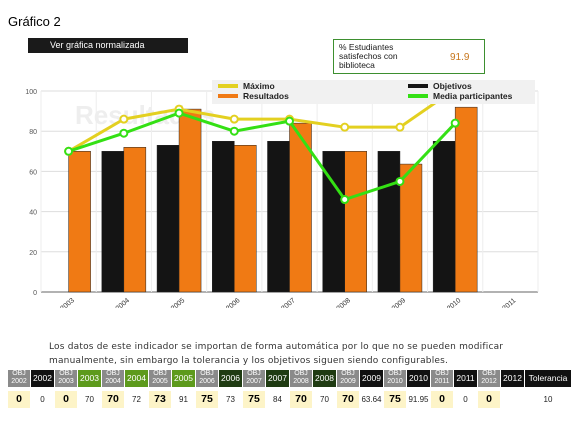 The image size is (583, 428). What do you see at coordinates (178, 302) in the screenshot?
I see `x-tick-label: 2005` at bounding box center [178, 302].